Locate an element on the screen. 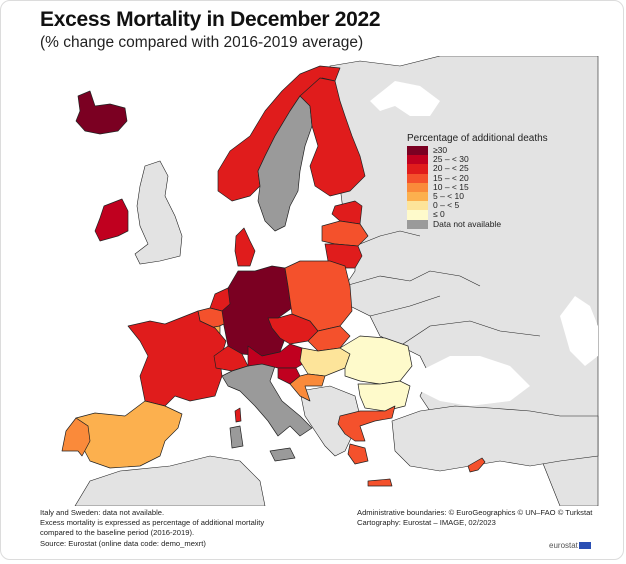 This screenshot has height=564, width=626. country-latvia is located at coordinates (345, 233).